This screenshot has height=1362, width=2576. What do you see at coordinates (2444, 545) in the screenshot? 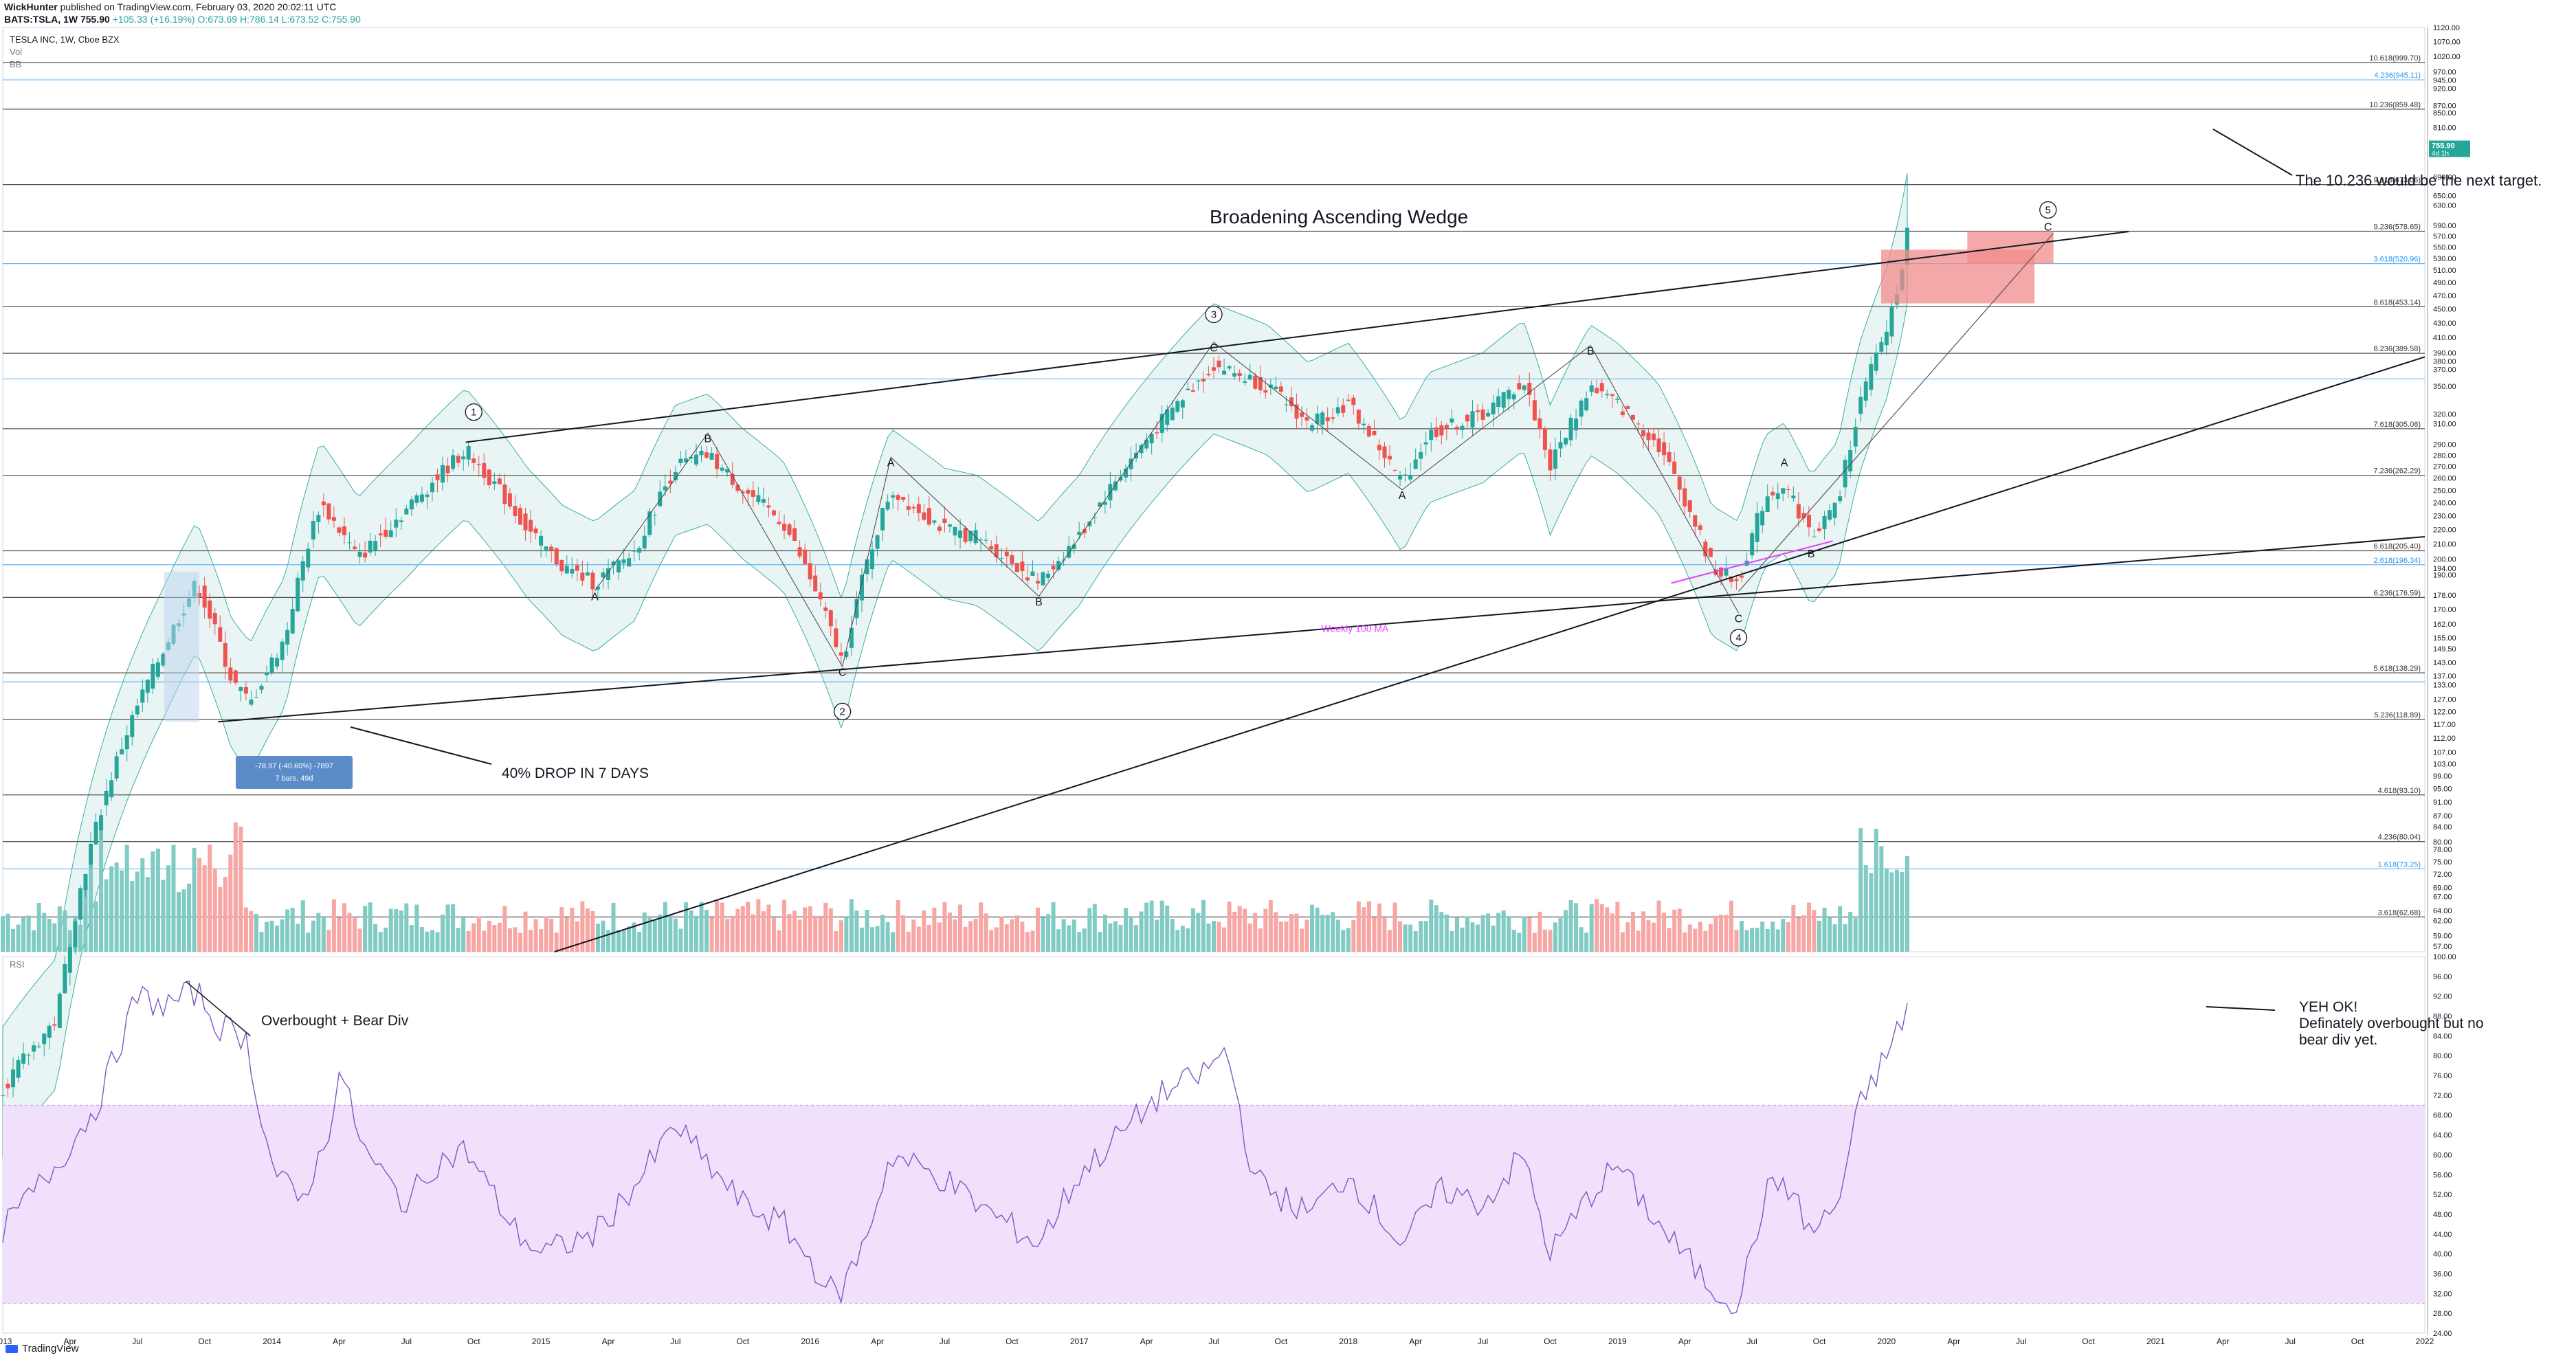
I see `price-tick-label: 210.00` at bounding box center [2444, 545].